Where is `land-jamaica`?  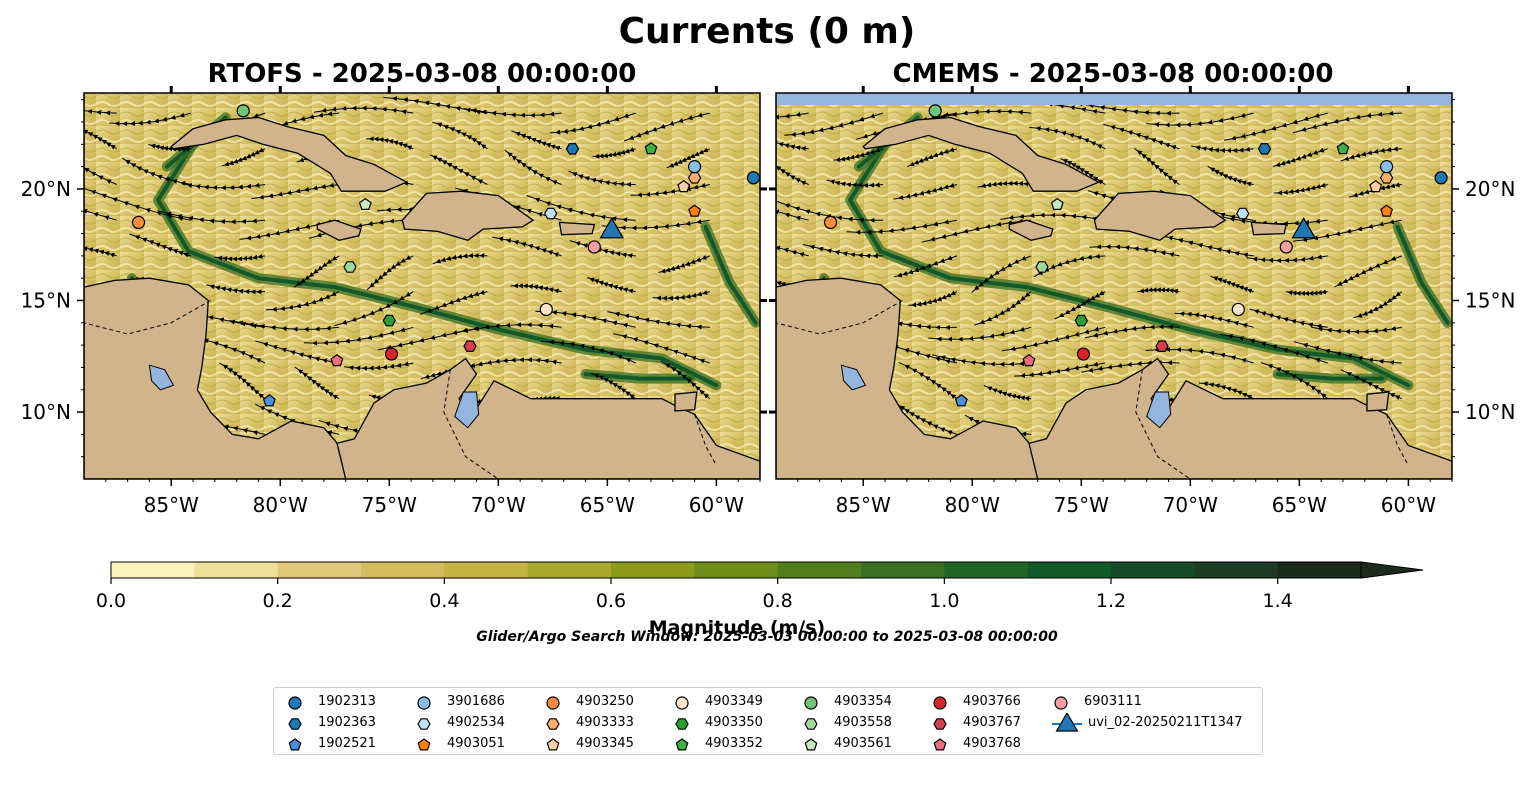 land-jamaica is located at coordinates (1031, 230).